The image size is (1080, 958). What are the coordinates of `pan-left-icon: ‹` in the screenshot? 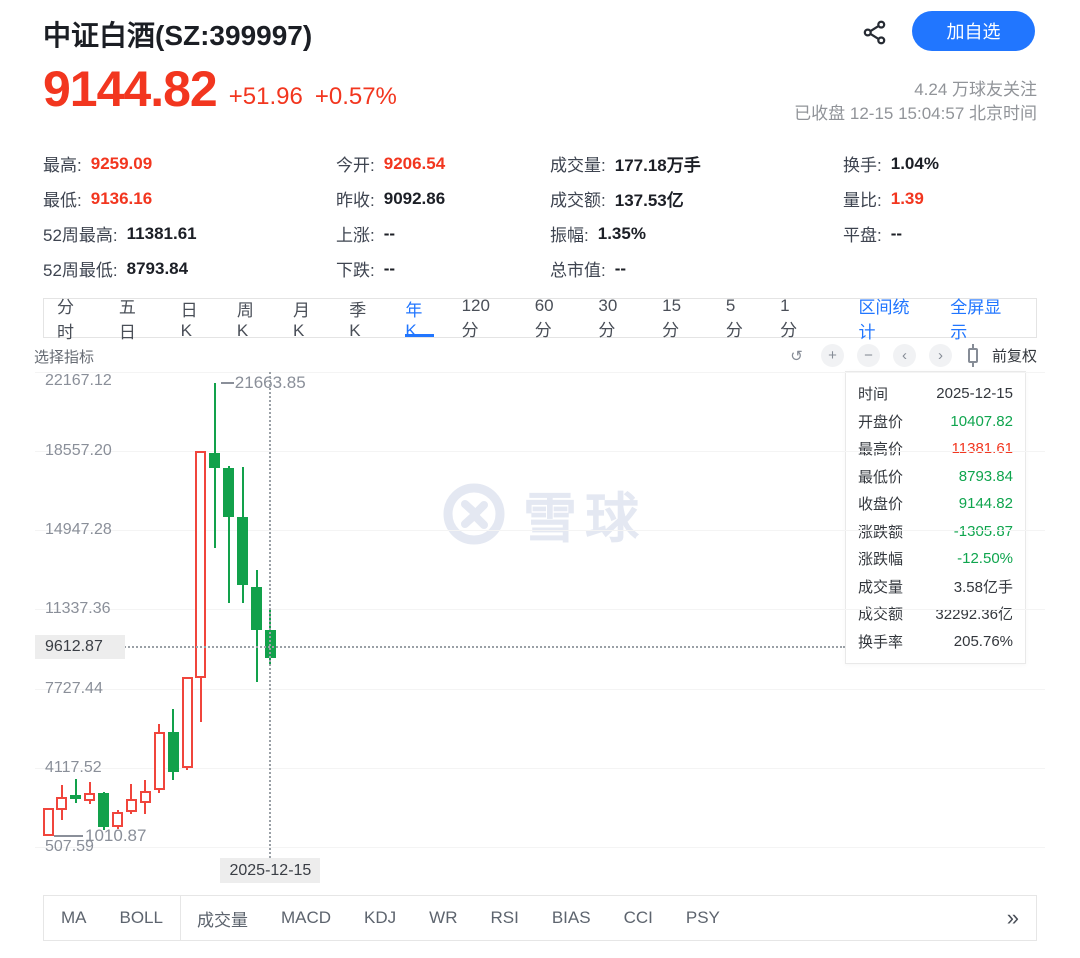 It's located at (904, 355).